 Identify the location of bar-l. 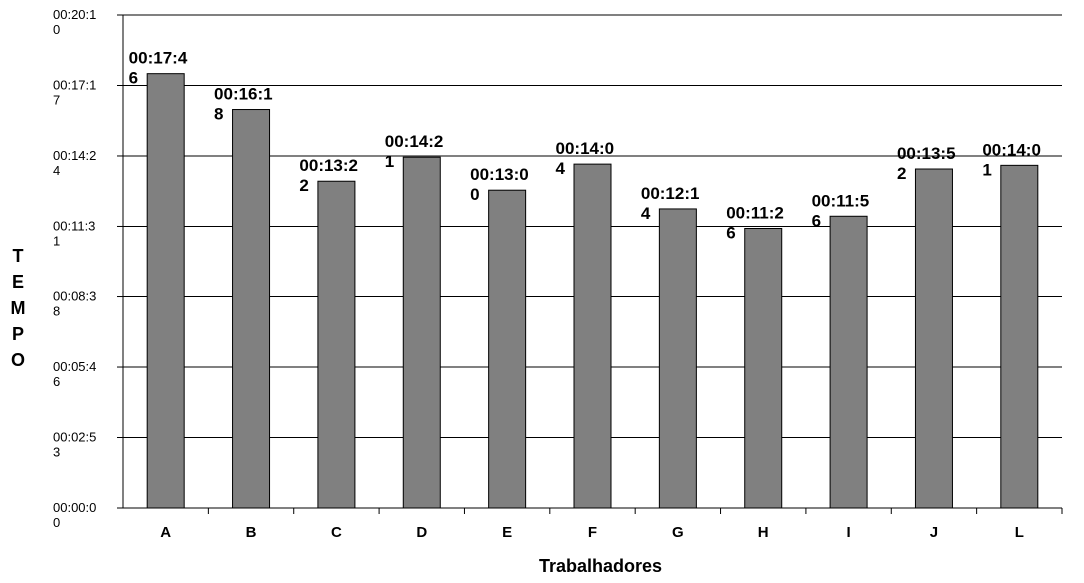
(1019, 336).